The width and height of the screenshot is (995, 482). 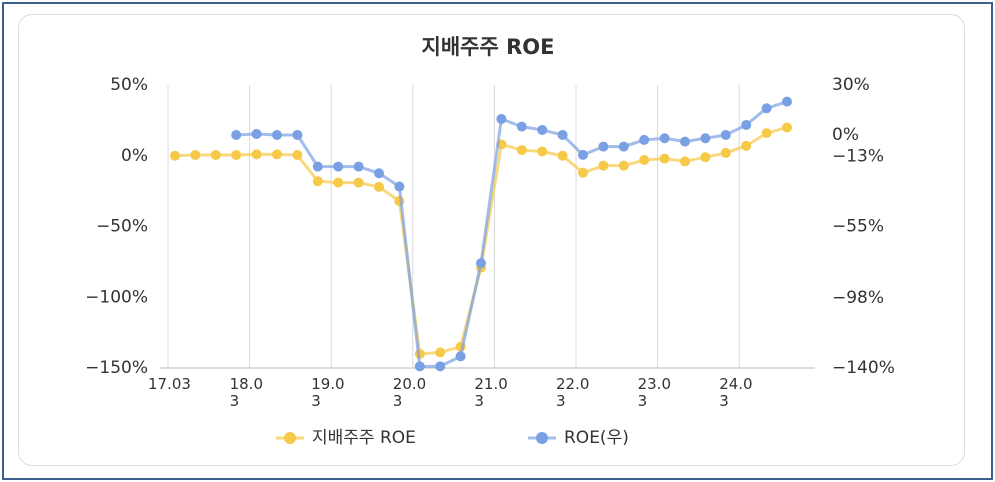 What do you see at coordinates (134, 156) in the screenshot?
I see `y-tick-label: 0%` at bounding box center [134, 156].